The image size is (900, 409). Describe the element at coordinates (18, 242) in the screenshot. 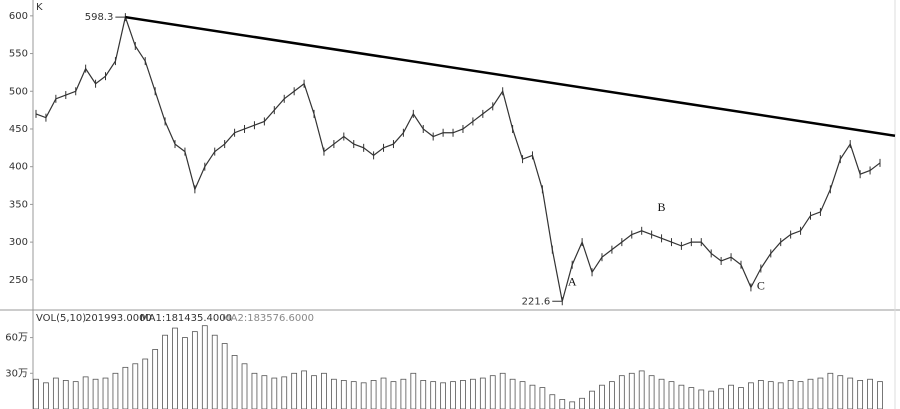

I see `y-tick-label: 300` at that location.